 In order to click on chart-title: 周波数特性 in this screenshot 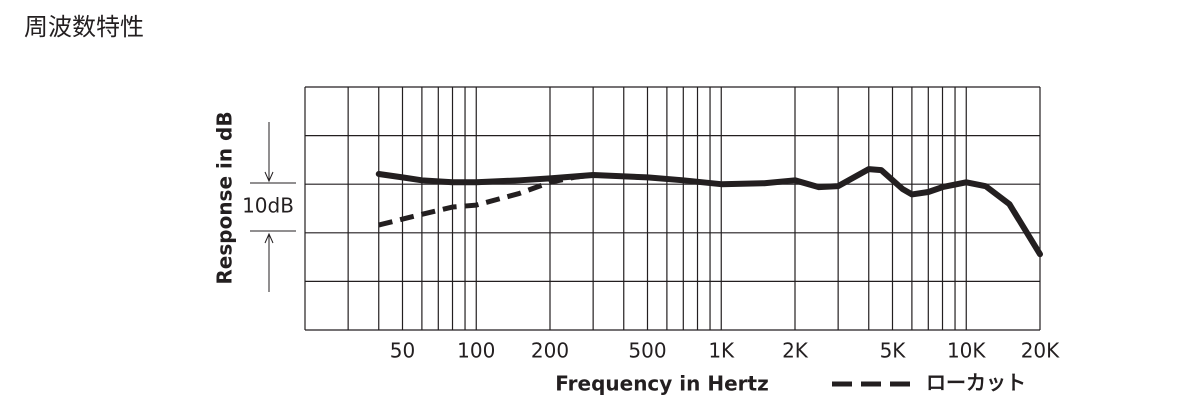, I will do `click(84, 27)`.